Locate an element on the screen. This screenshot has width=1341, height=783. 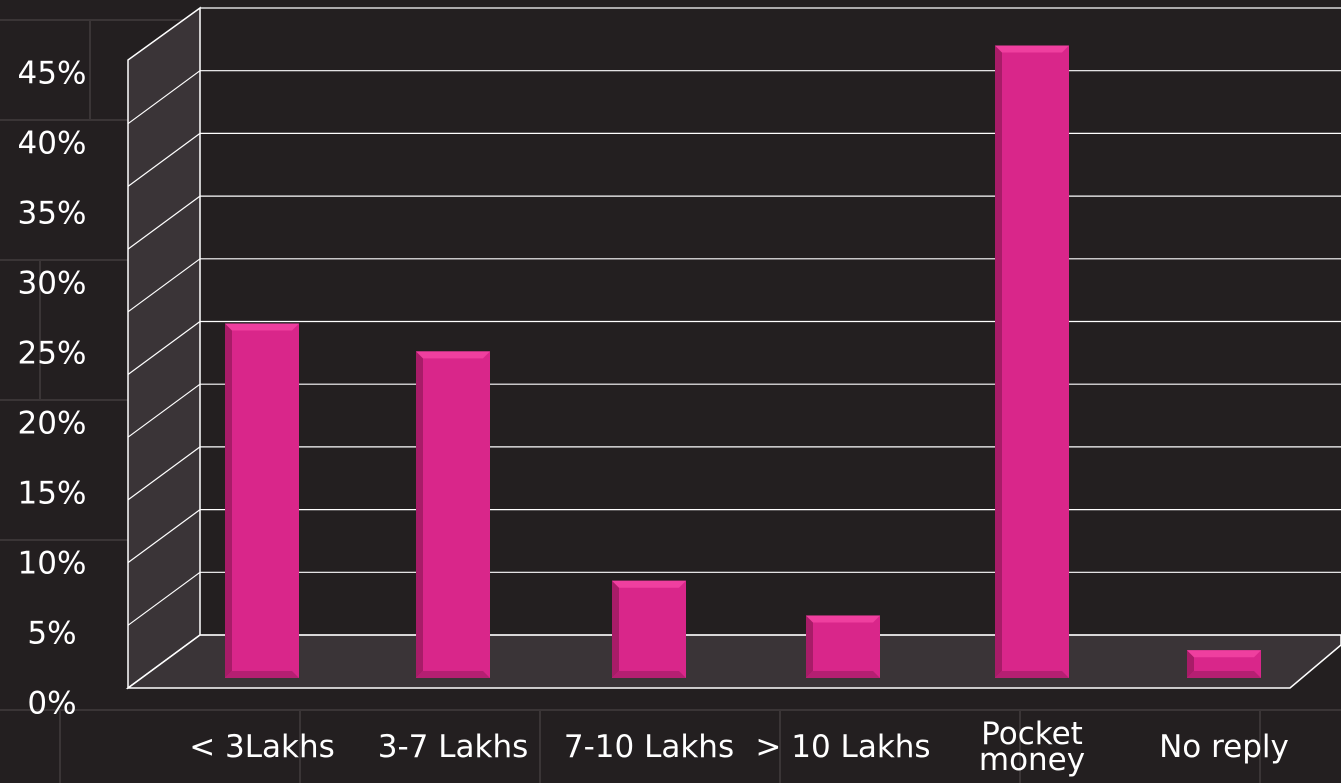
x-tick-label: 7-10 Lakhs is located at coordinates (649, 747).